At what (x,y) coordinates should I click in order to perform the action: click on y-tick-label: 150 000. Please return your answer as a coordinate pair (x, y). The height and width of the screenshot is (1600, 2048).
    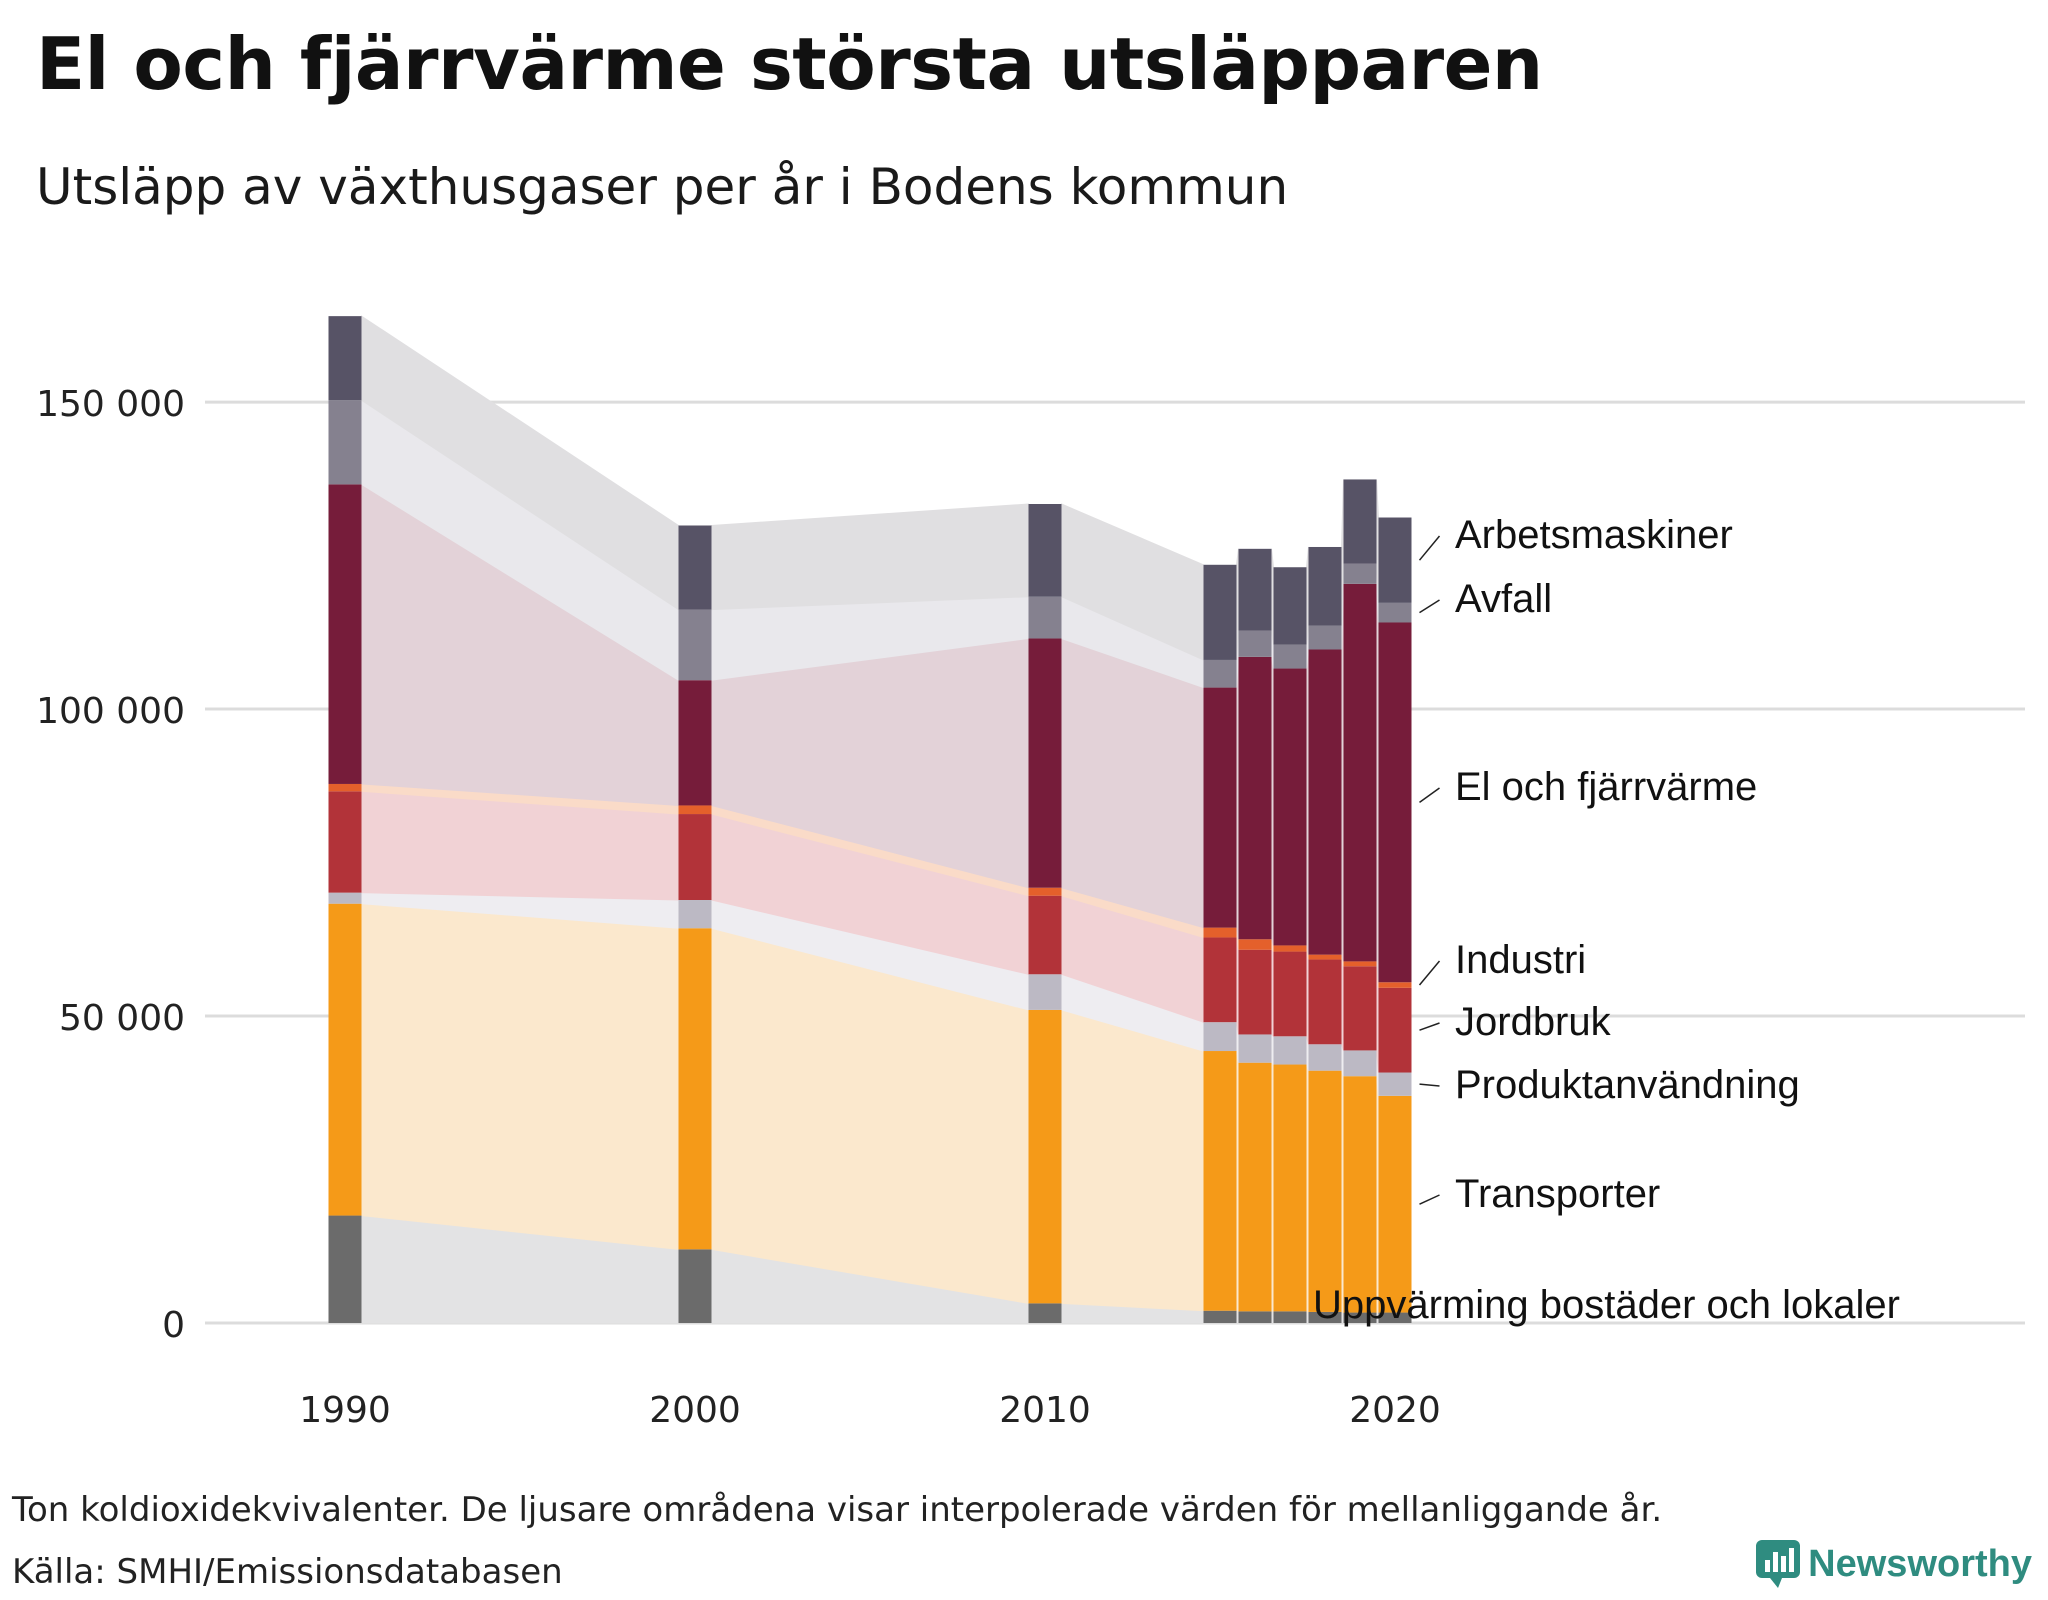
    Looking at the image, I should click on (110, 404).